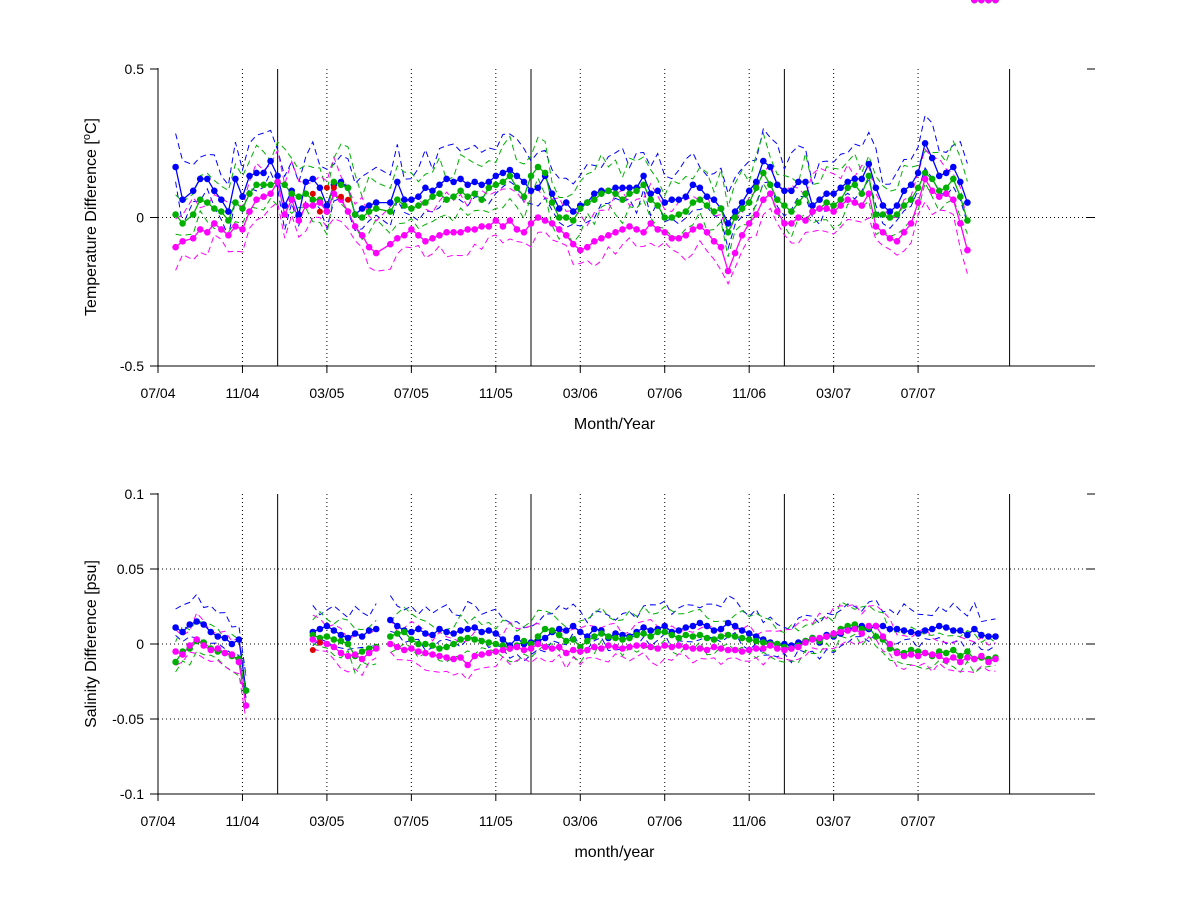  What do you see at coordinates (833, 393) in the screenshot?
I see `x-tick-label: 03/07` at bounding box center [833, 393].